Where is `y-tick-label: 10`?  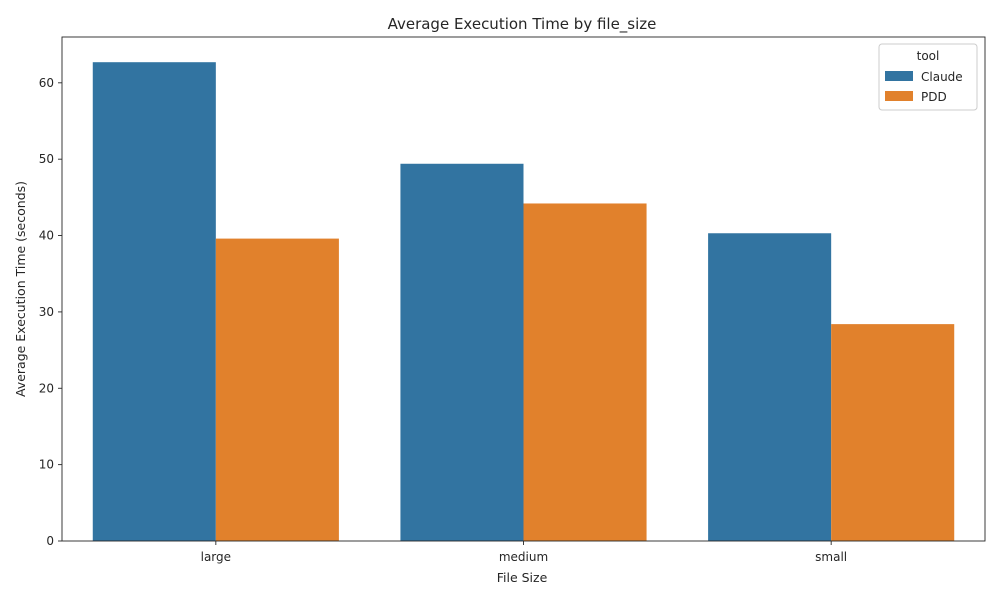
y-tick-label: 10 is located at coordinates (46, 465).